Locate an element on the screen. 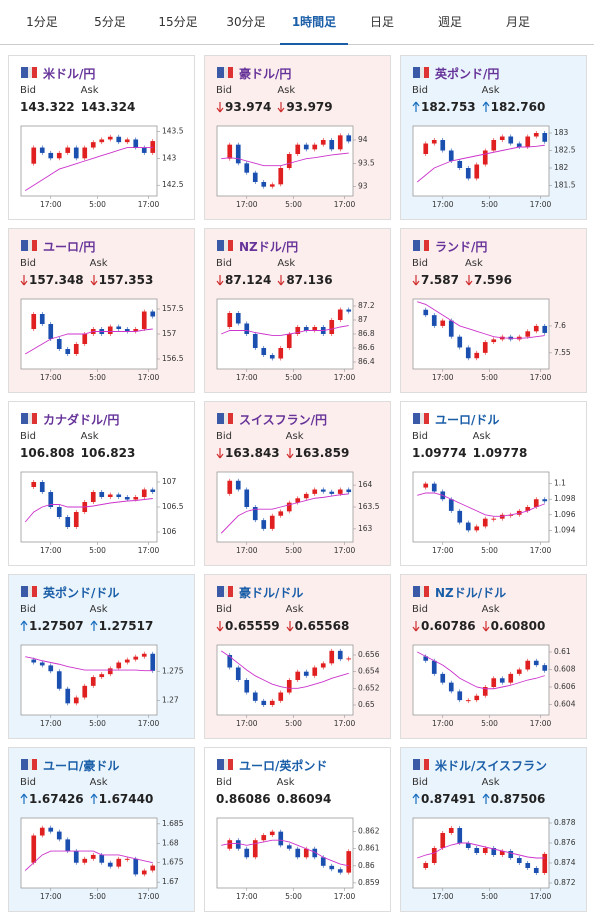 This screenshot has height=919, width=594. tab: 30分足 is located at coordinates (246, 22).